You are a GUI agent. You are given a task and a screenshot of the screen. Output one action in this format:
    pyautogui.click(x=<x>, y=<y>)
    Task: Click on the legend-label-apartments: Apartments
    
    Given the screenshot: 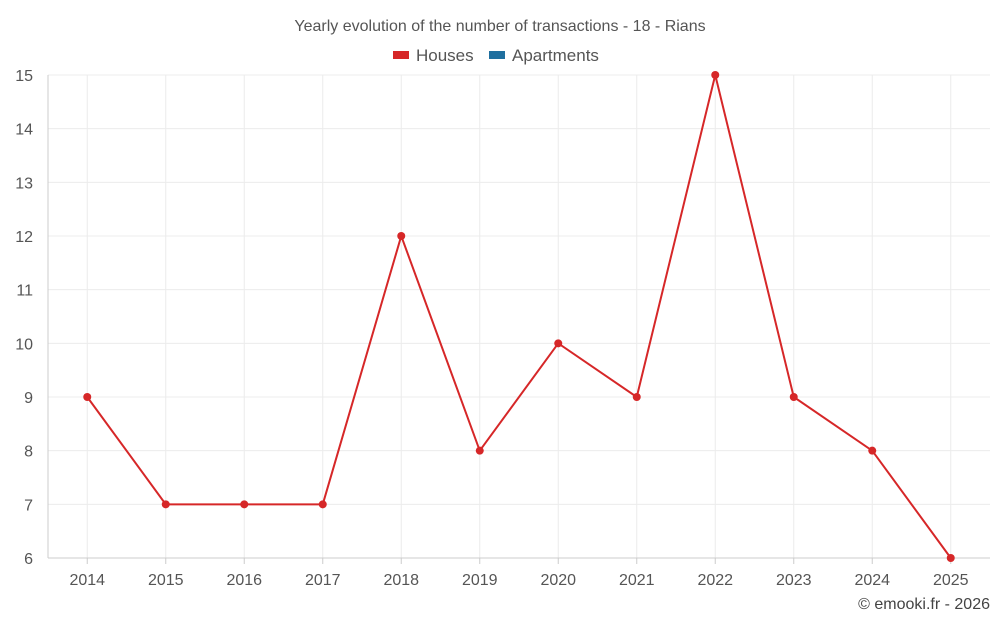 What is the action you would take?
    pyautogui.click(x=555, y=55)
    